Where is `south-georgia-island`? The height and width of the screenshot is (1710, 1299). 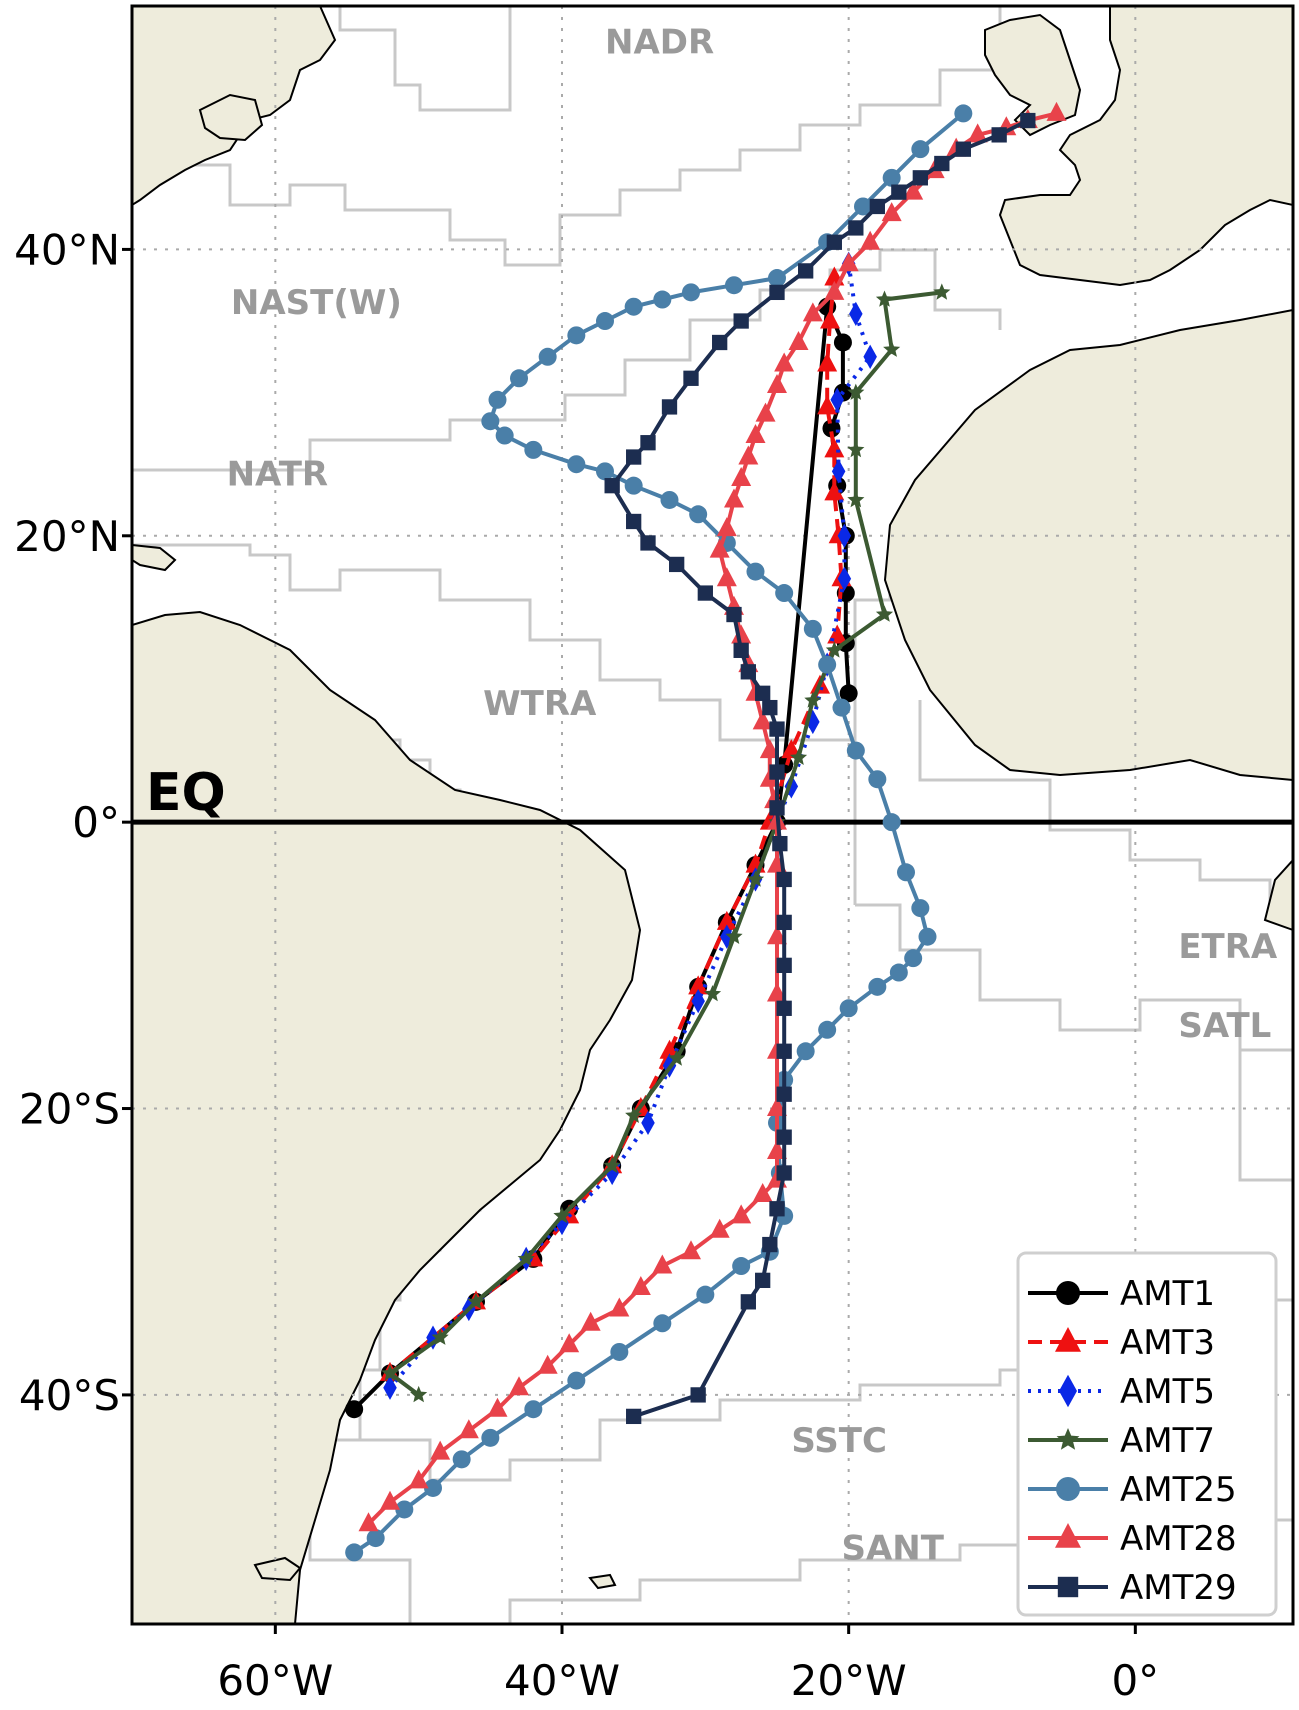
south-georgia-island is located at coordinates (602, 1581).